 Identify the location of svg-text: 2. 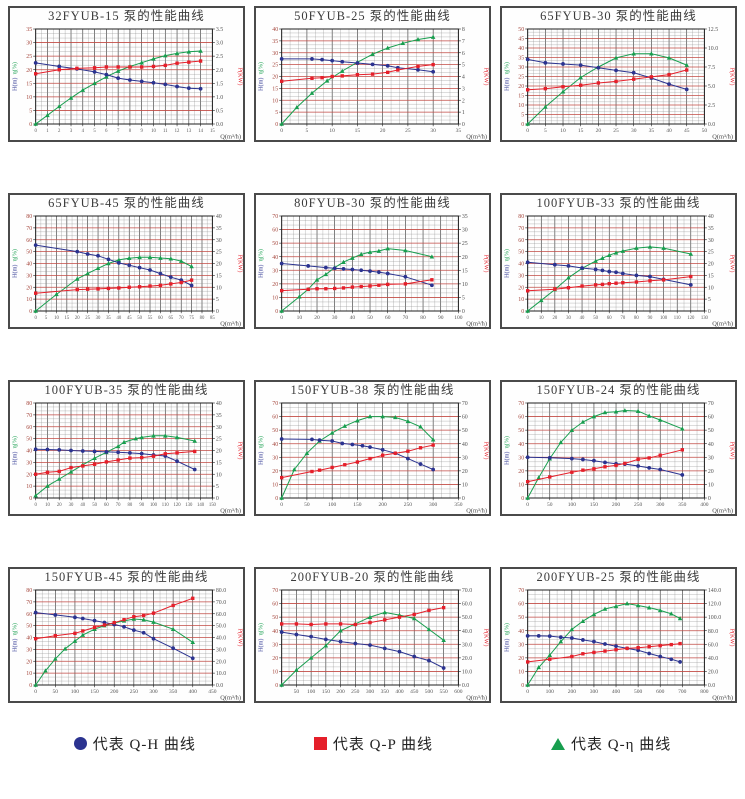
(59, 131).